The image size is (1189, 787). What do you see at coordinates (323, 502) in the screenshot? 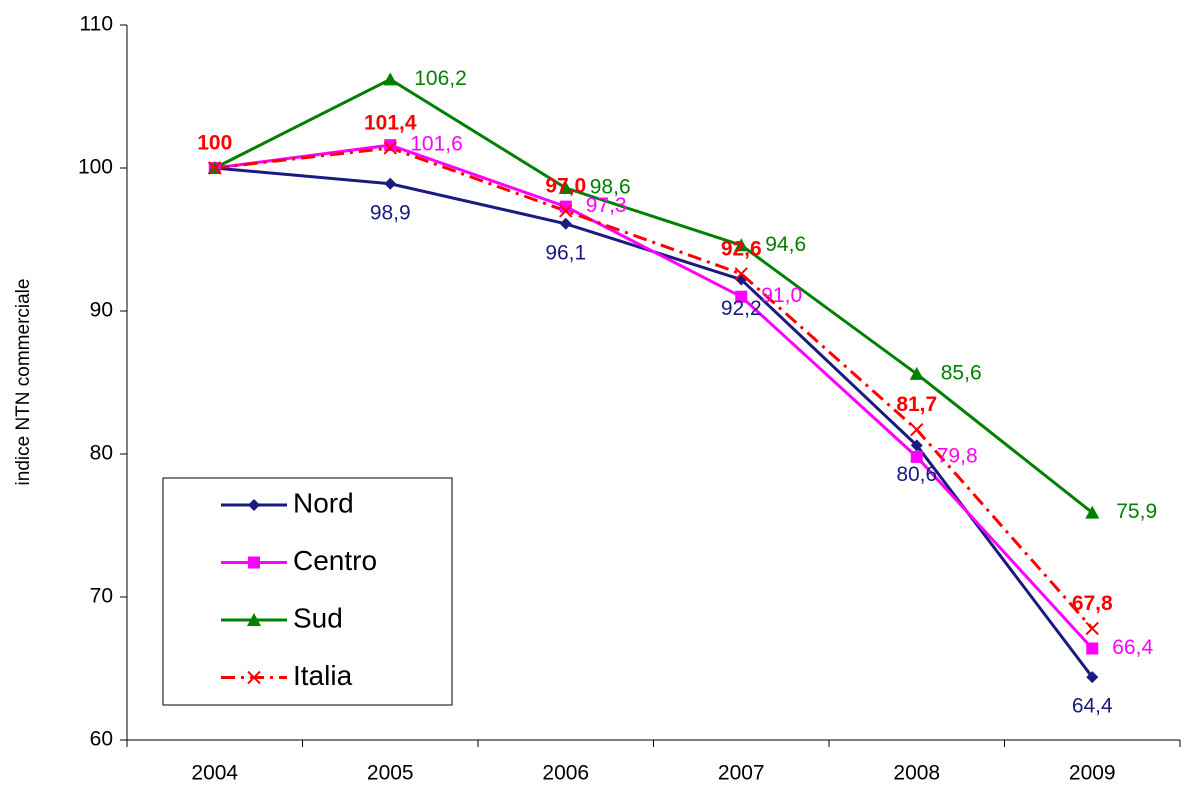
I see `legend-label: Nord` at bounding box center [323, 502].